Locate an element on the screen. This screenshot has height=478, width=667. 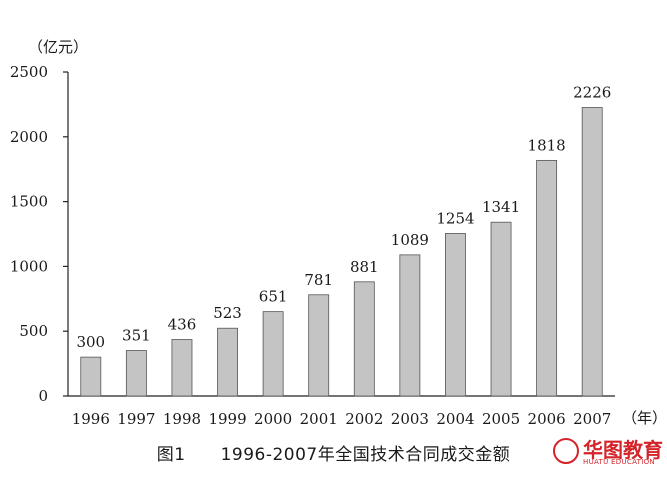
bar-1997 is located at coordinates (136, 373).